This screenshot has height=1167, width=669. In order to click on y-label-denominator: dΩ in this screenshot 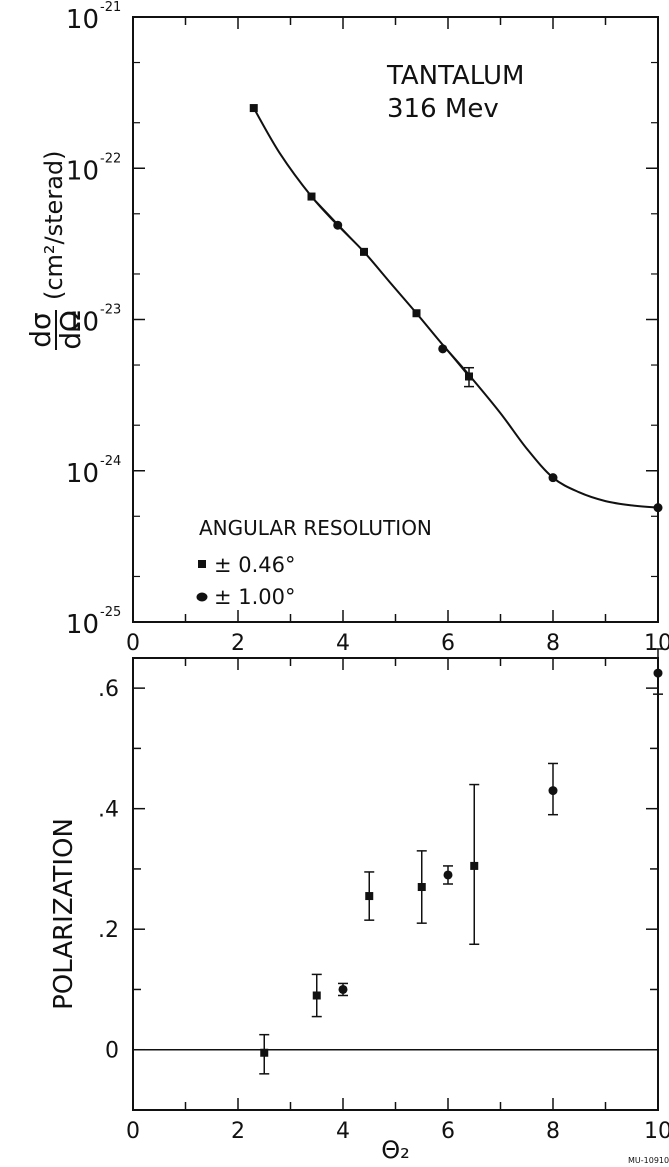, I will do `click(70, 329)`.